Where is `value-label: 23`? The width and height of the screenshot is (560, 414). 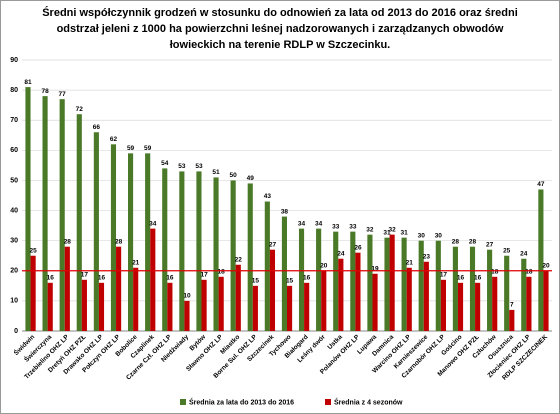 value-label: 23 is located at coordinates (427, 256).